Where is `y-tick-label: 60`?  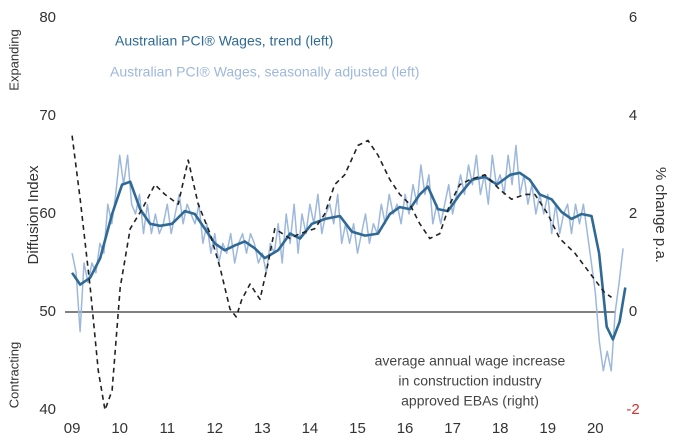
y-tick-label: 60 is located at coordinates (47, 213).